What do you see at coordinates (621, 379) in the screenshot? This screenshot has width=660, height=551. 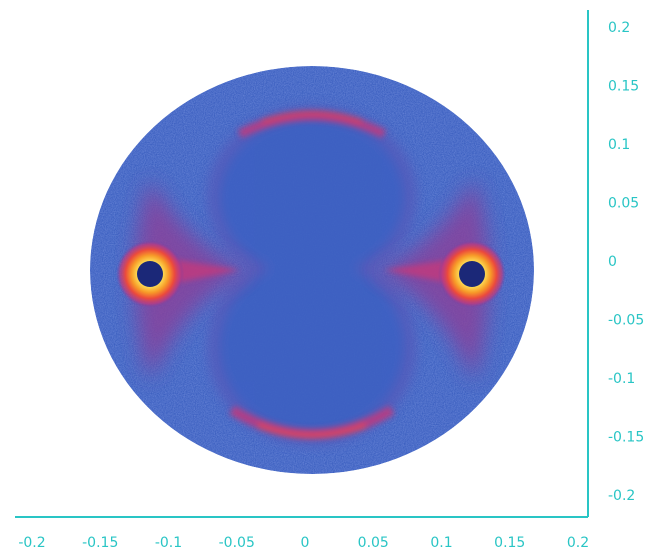 I see `y-tick-label: -0.1` at bounding box center [621, 379].